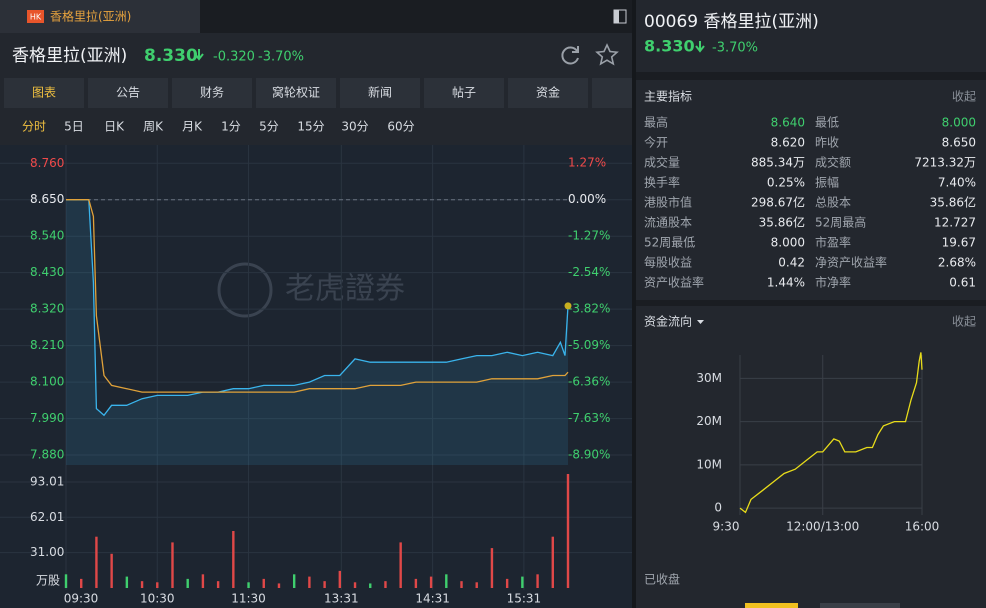 Image resolution: width=986 pixels, height=608 pixels. Describe the element at coordinates (310, 127) in the screenshot. I see `period-tab: 15分` at that location.